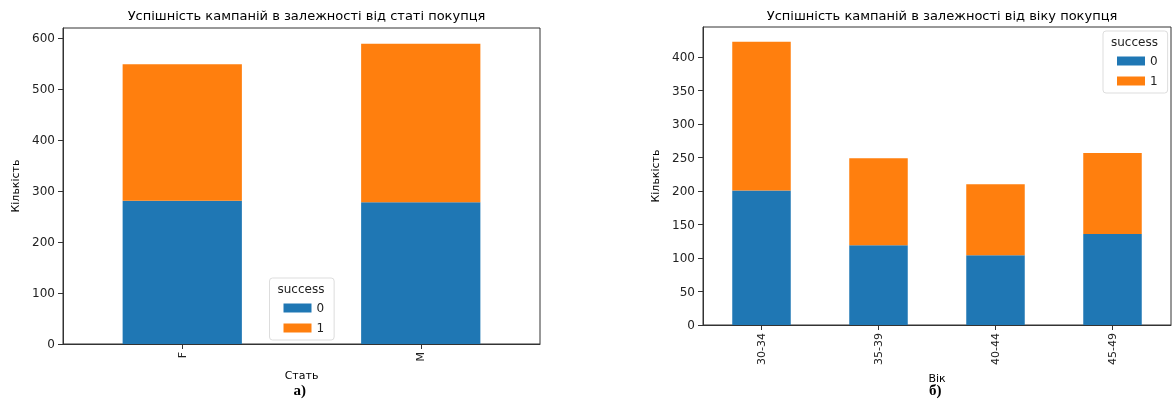  Describe the element at coordinates (942, 15) in the screenshot. I see `chart-title: Успішність кампаній в залежності від віку покупця` at that location.